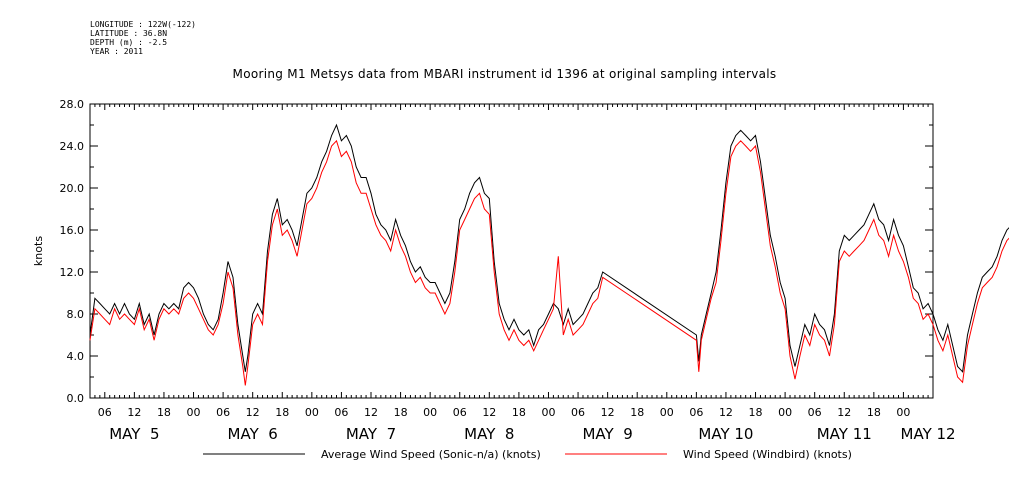  What do you see at coordinates (253, 434) in the screenshot?
I see `x-day-label: MAY 6` at bounding box center [253, 434].